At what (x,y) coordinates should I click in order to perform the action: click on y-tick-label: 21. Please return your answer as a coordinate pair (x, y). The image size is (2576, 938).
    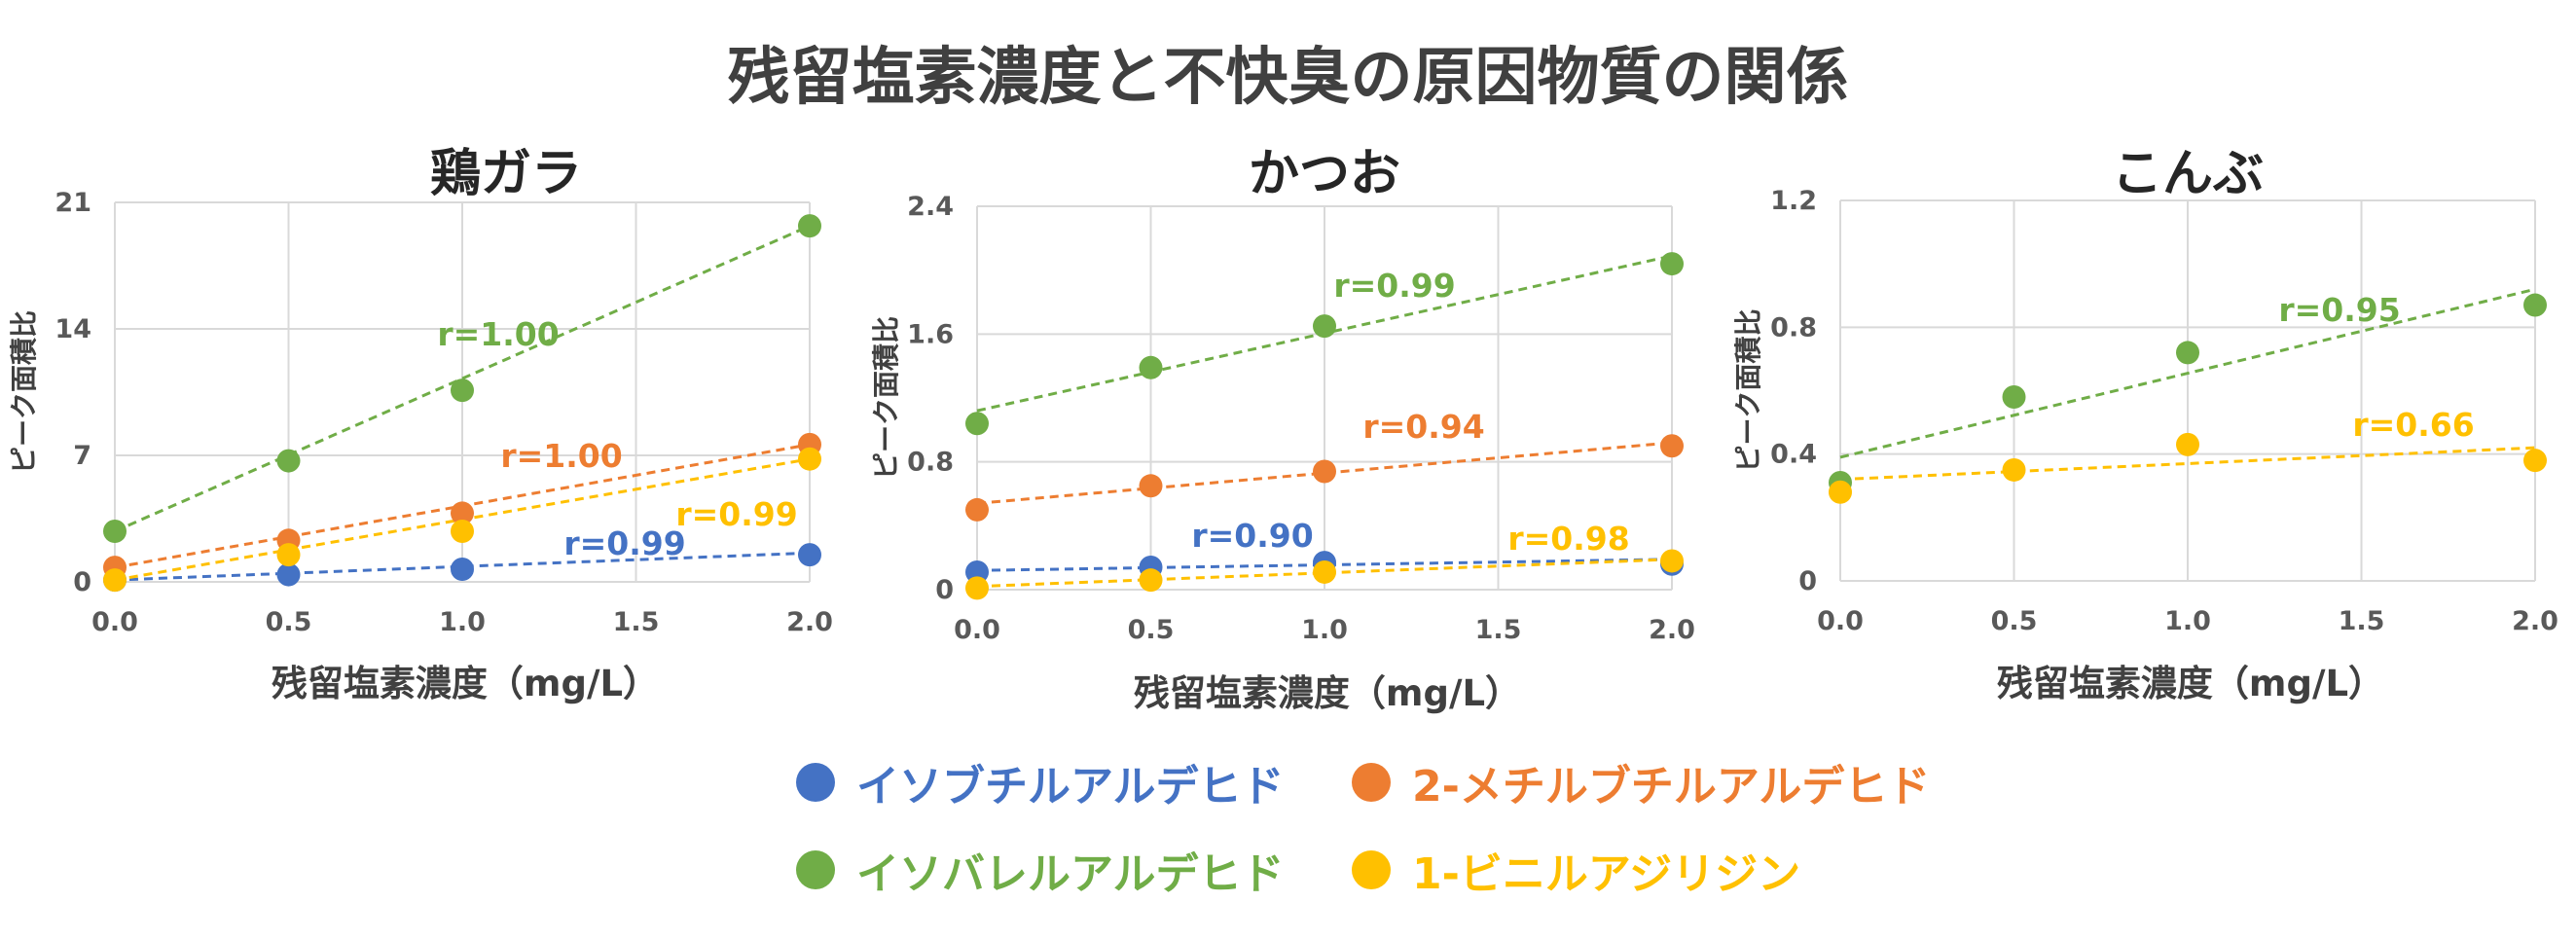
    Looking at the image, I should click on (72, 203).